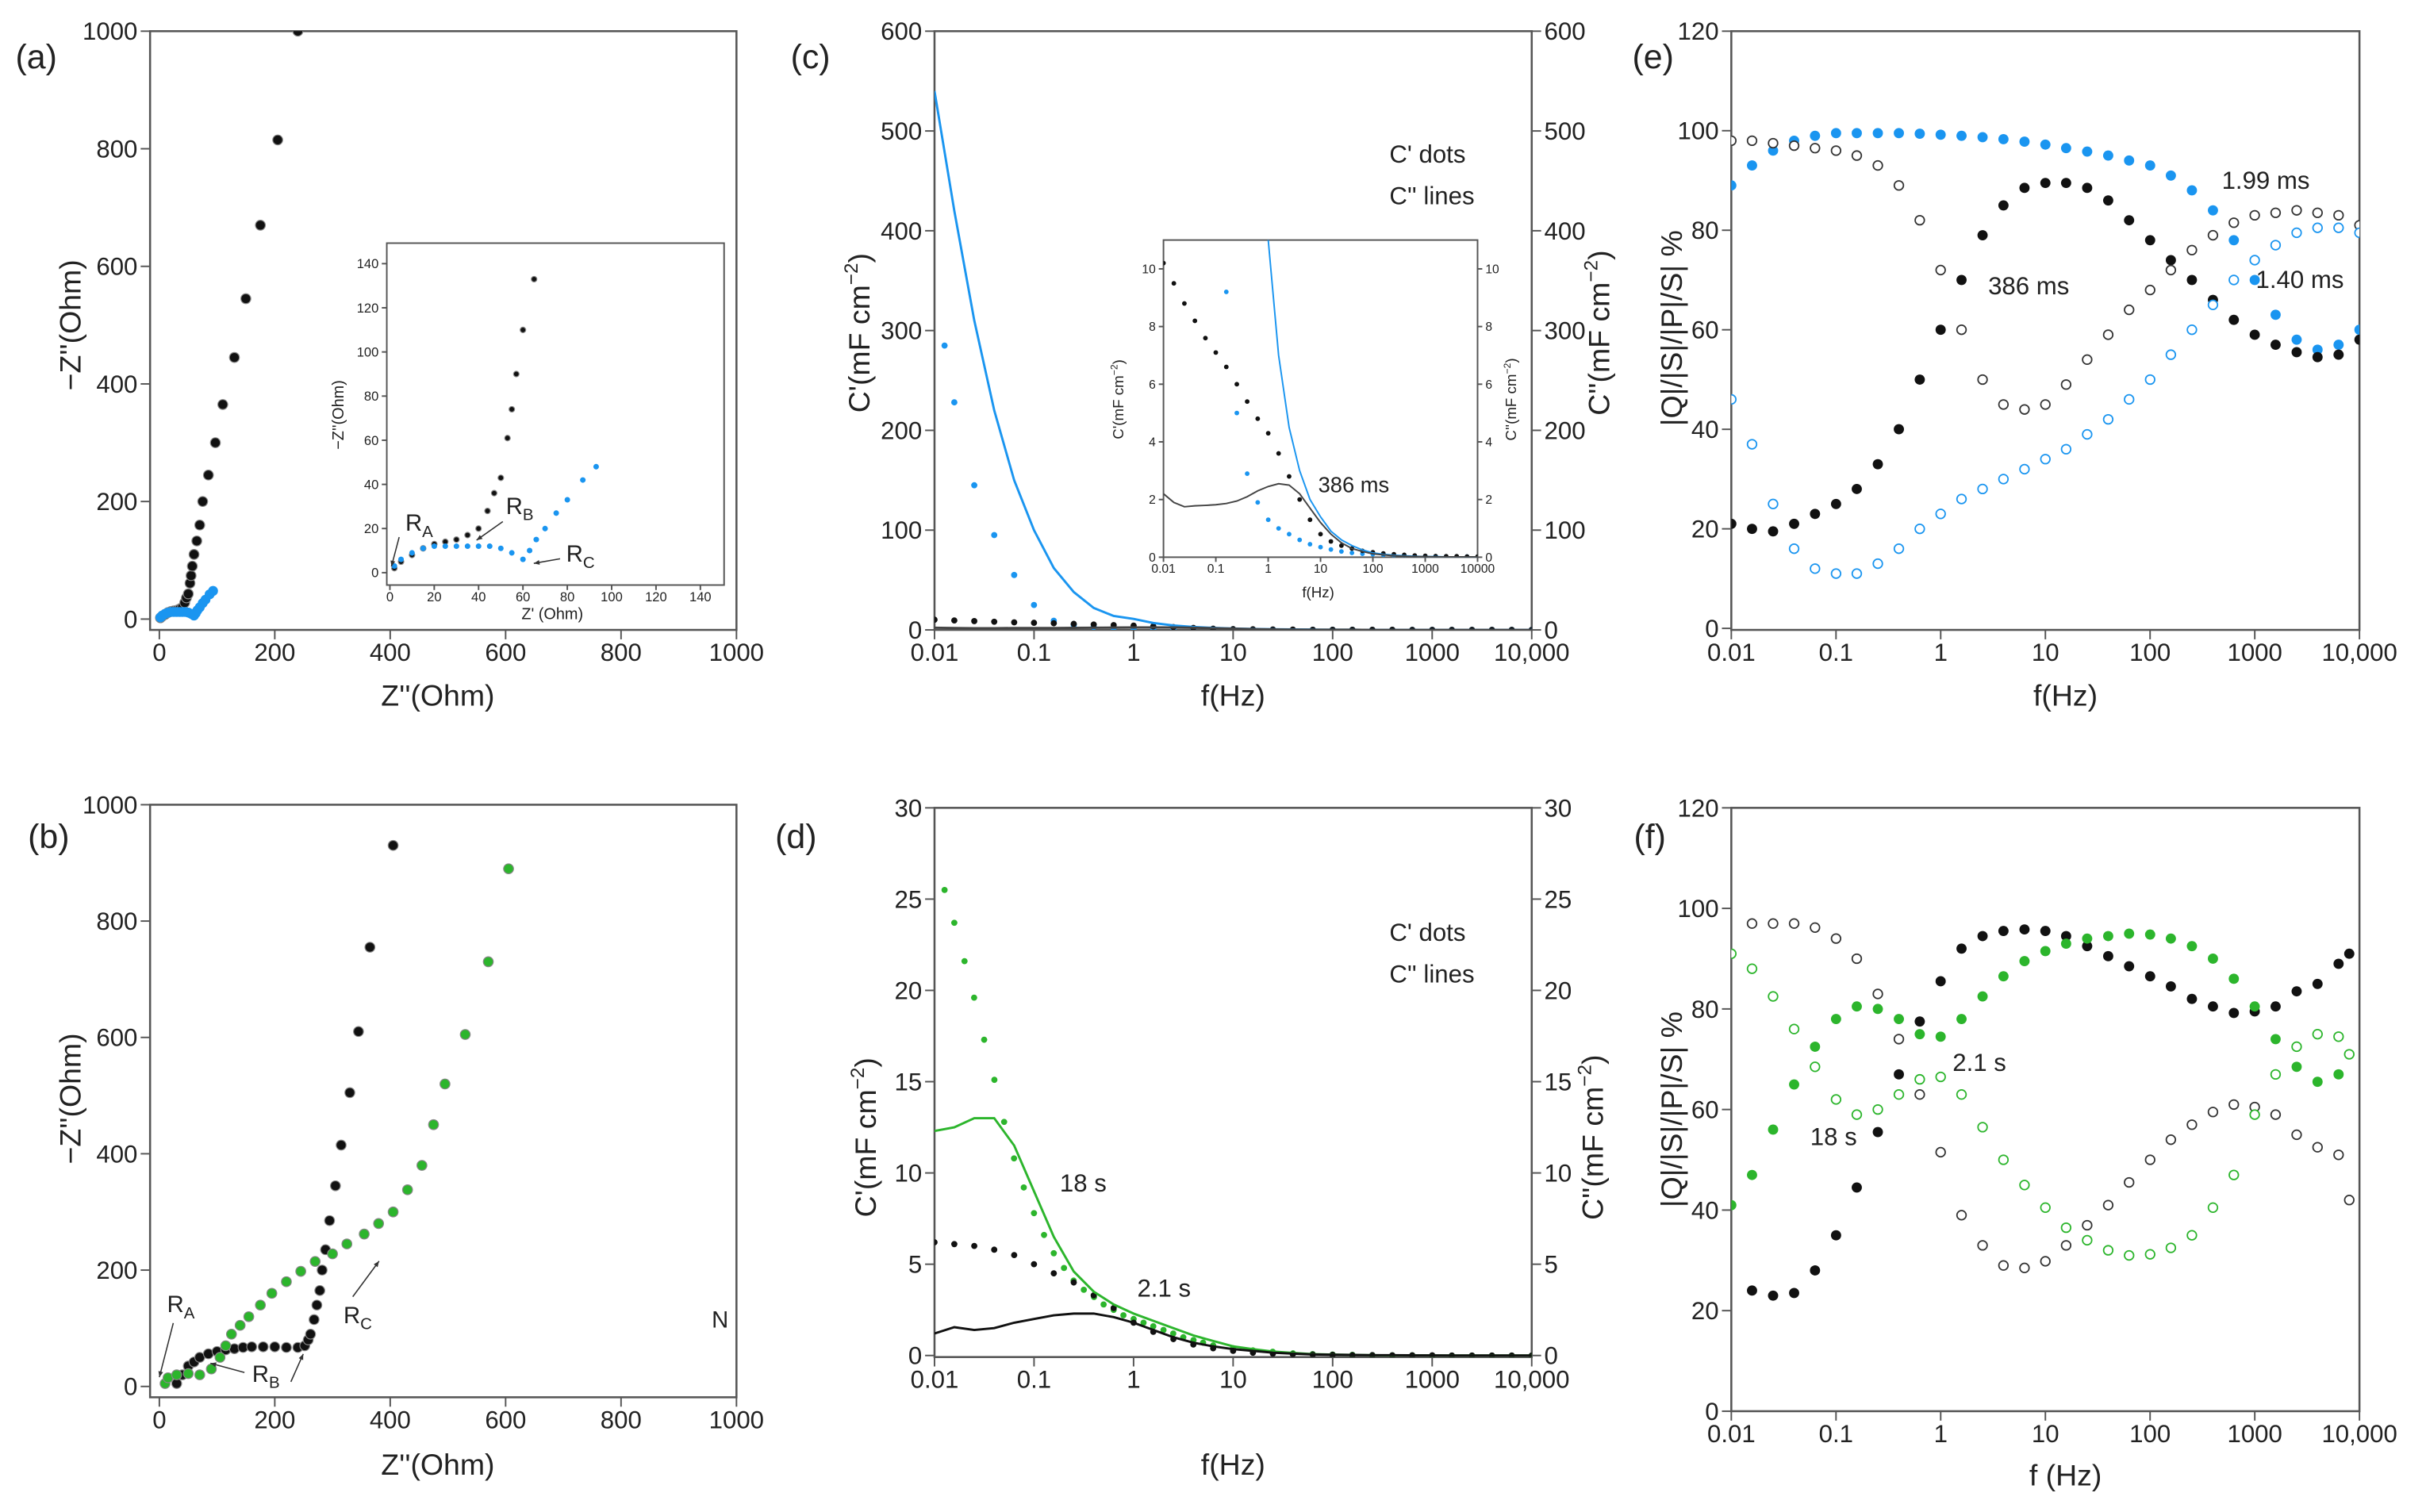 The width and height of the screenshot is (2426, 1512). Describe the element at coordinates (1321, 569) in the screenshot. I see `x-tick-label: 10` at that location.